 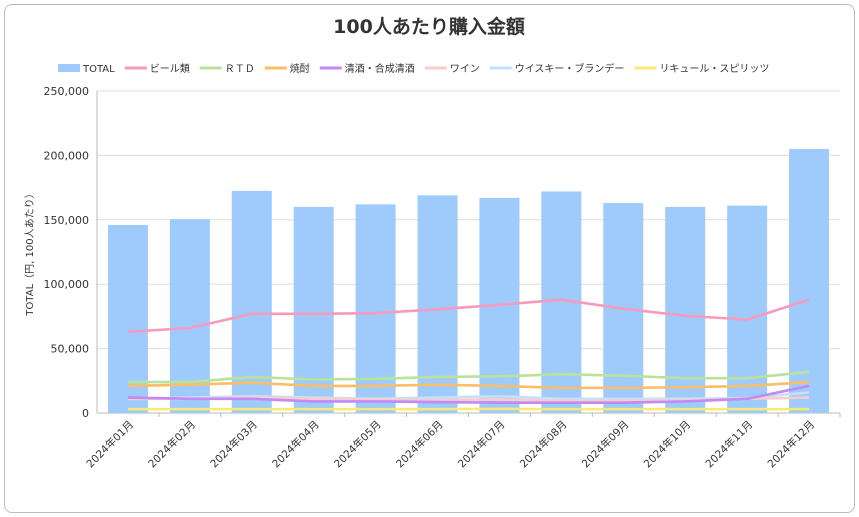 I want to click on x-tick-label-10: 2024年11月, so click(x=729, y=444).